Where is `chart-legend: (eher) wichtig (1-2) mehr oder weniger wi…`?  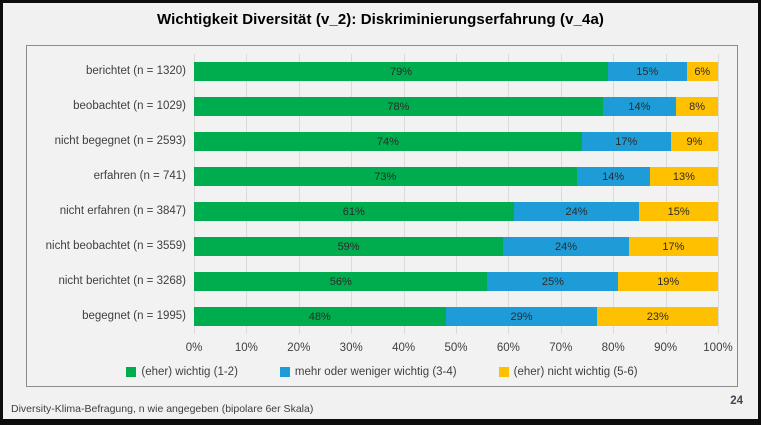
chart-legend: (eher) wichtig (1-2) mehr oder weniger wi… is located at coordinates (382, 372).